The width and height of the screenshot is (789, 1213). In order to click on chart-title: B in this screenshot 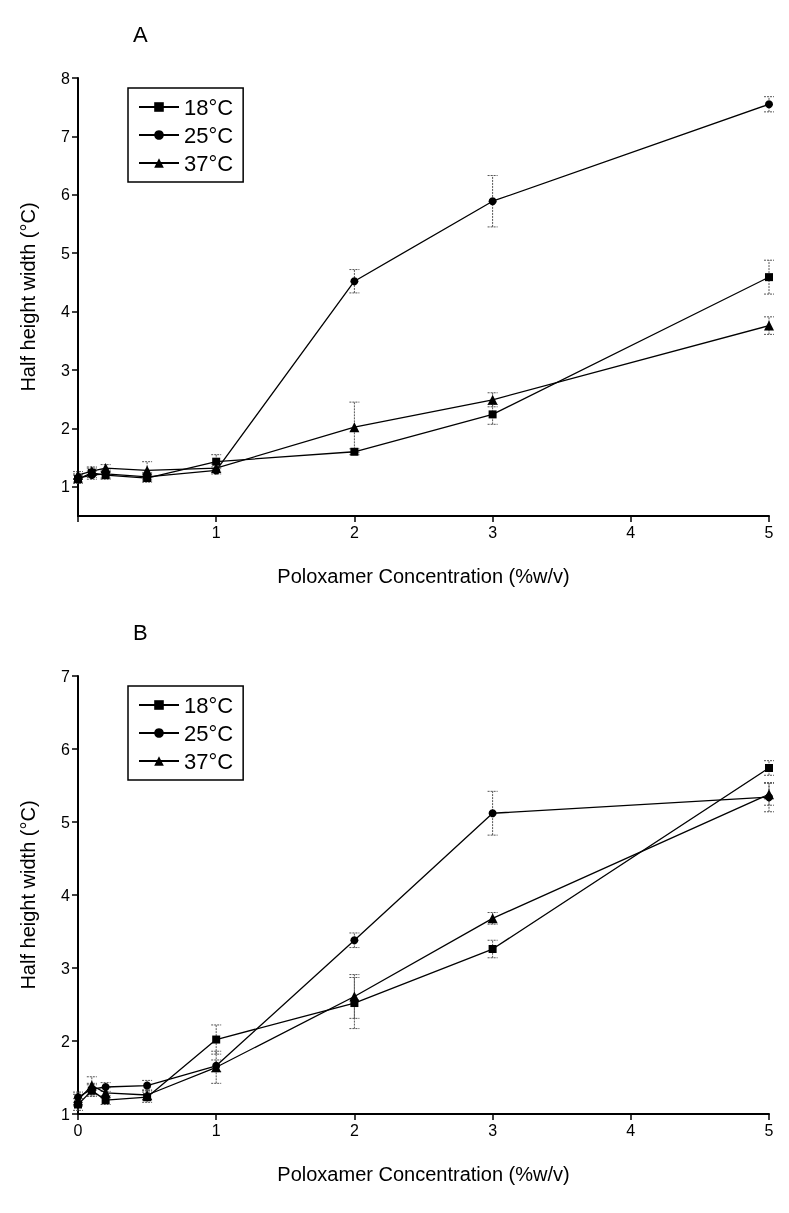, I will do `click(140, 632)`.